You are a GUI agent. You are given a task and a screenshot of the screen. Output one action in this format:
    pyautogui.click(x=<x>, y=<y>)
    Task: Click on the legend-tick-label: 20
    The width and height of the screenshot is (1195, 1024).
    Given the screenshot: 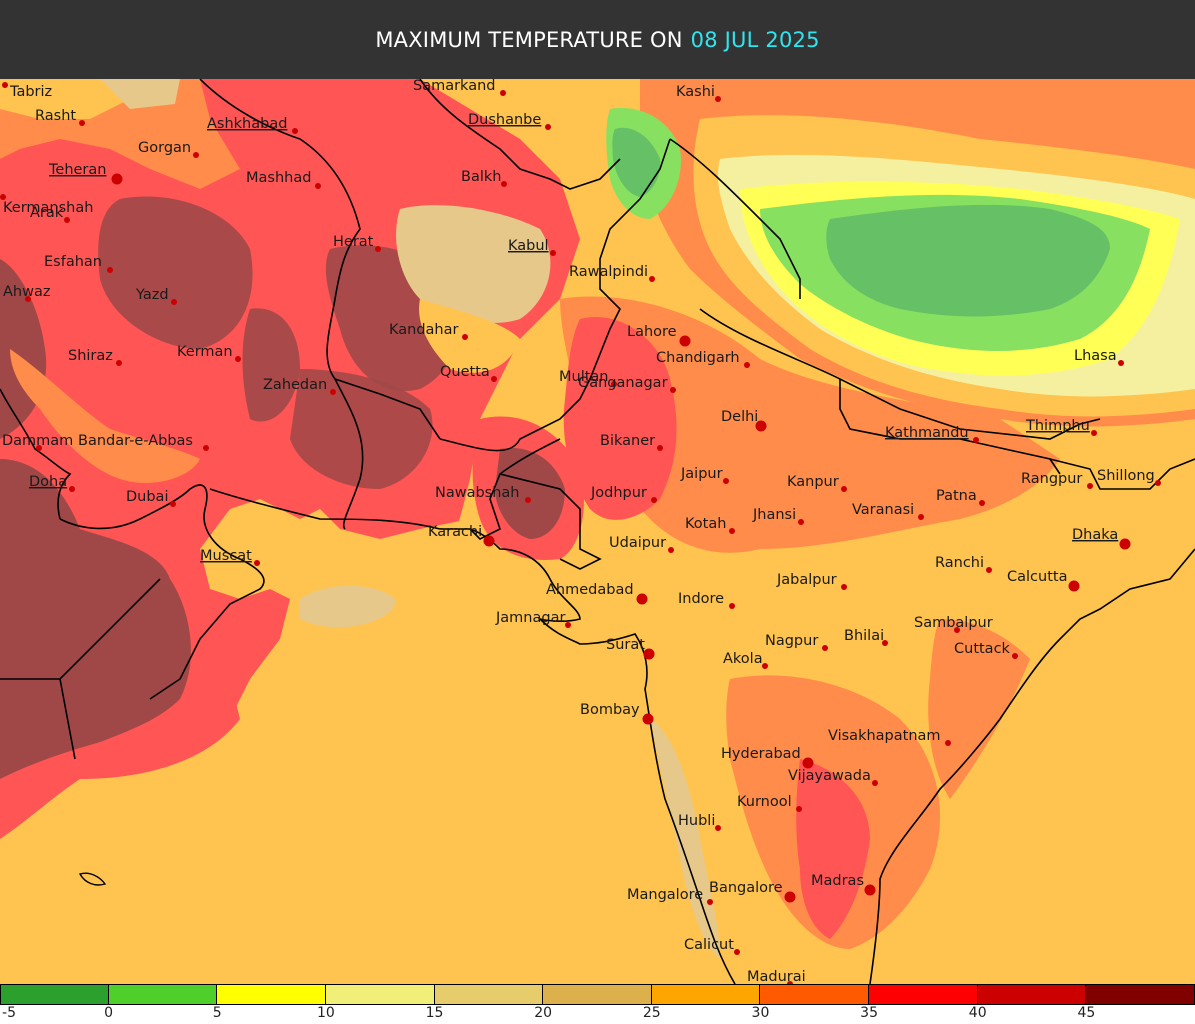 What is the action you would take?
    pyautogui.click(x=543, y=1013)
    